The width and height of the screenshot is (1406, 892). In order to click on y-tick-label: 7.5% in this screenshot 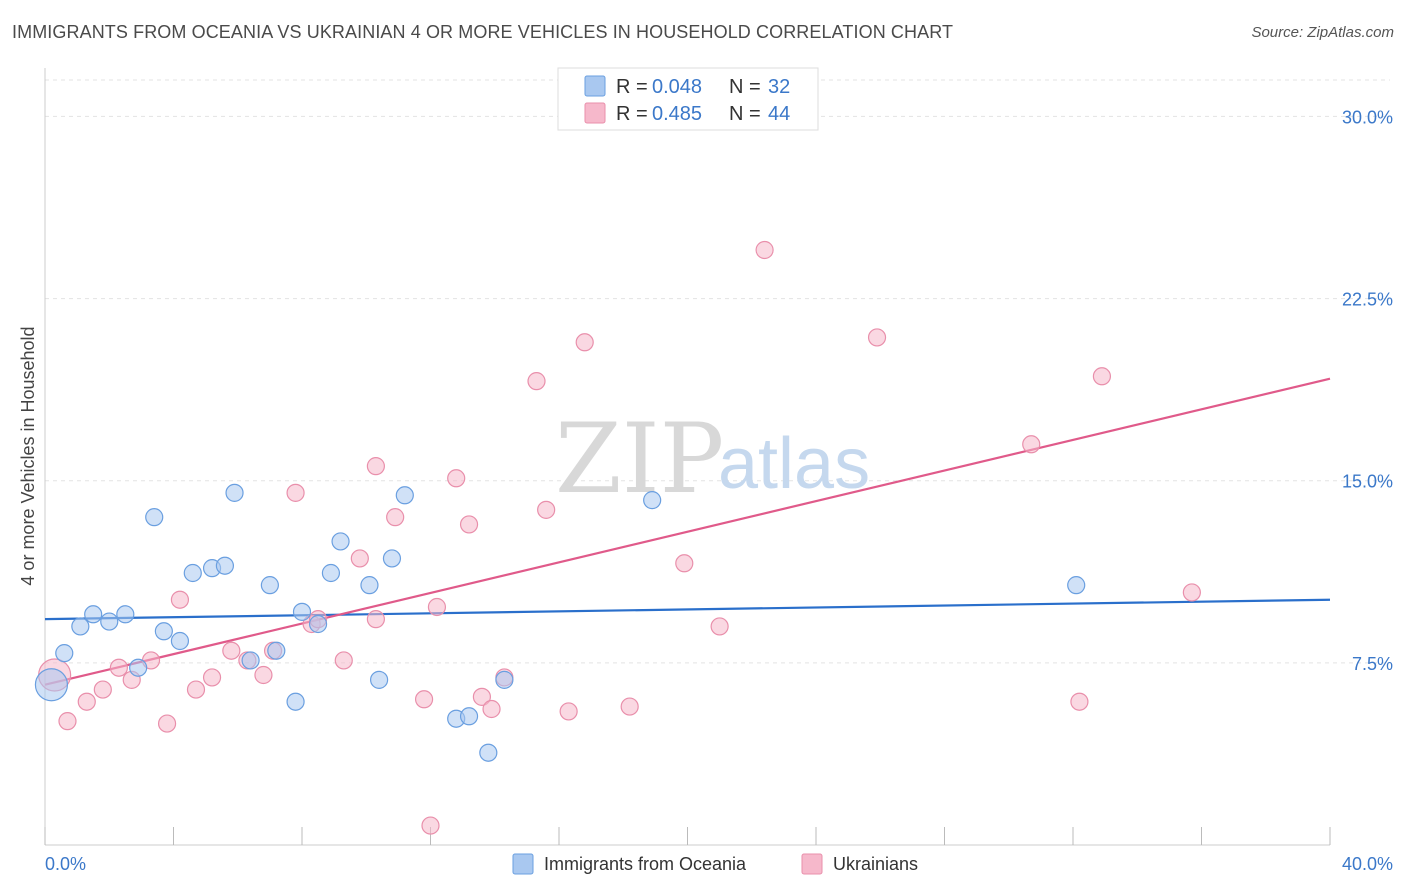, I will do `click(1372, 664)`.